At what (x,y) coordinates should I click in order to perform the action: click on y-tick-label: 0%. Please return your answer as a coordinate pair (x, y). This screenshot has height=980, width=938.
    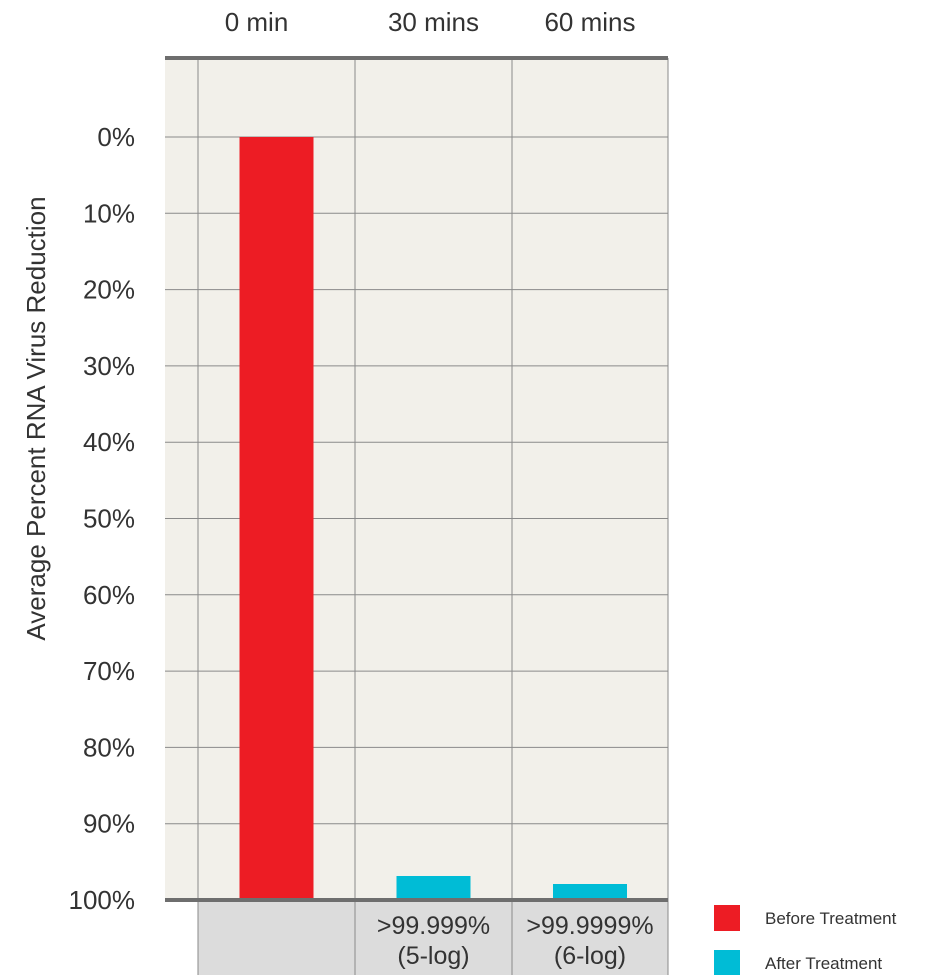
    Looking at the image, I should click on (116, 137).